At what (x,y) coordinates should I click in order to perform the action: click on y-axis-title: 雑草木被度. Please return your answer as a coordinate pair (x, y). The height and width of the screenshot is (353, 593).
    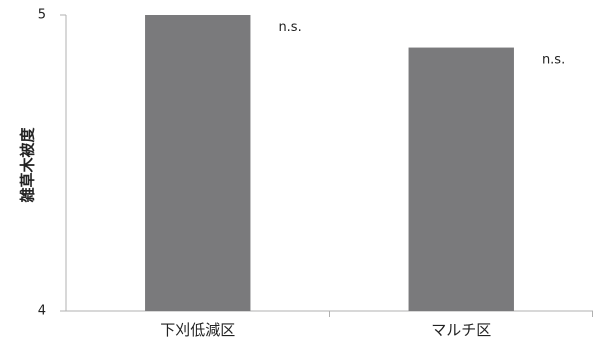
    Looking at the image, I should click on (28, 165).